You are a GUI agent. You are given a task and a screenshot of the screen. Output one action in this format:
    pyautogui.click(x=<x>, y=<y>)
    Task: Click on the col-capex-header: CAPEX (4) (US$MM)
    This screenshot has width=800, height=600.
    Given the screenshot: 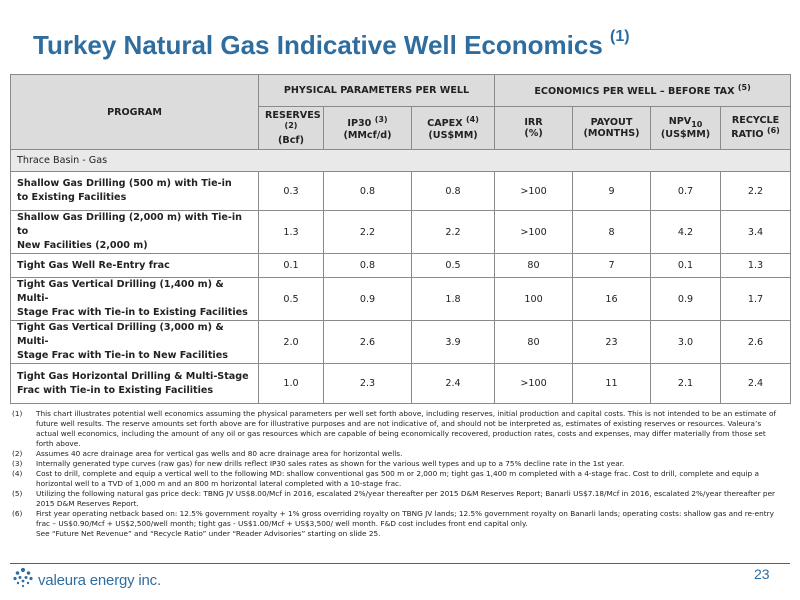 What is the action you would take?
    pyautogui.click(x=453, y=128)
    